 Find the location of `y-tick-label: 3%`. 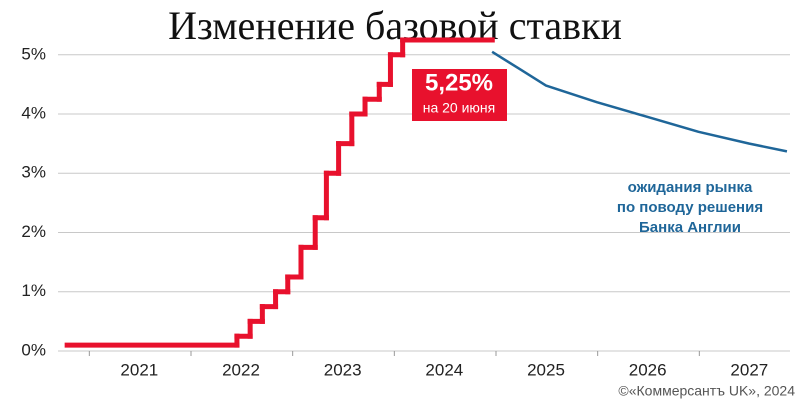

y-tick-label: 3% is located at coordinates (33, 172).